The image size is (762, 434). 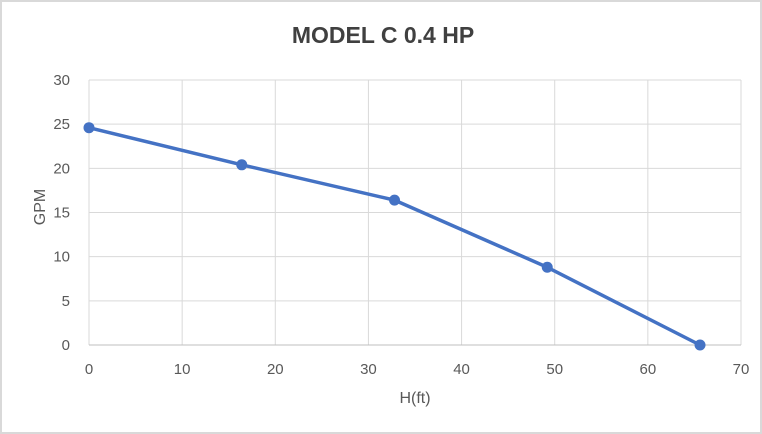 What do you see at coordinates (89, 369) in the screenshot?
I see `x-tick-label: 0` at bounding box center [89, 369].